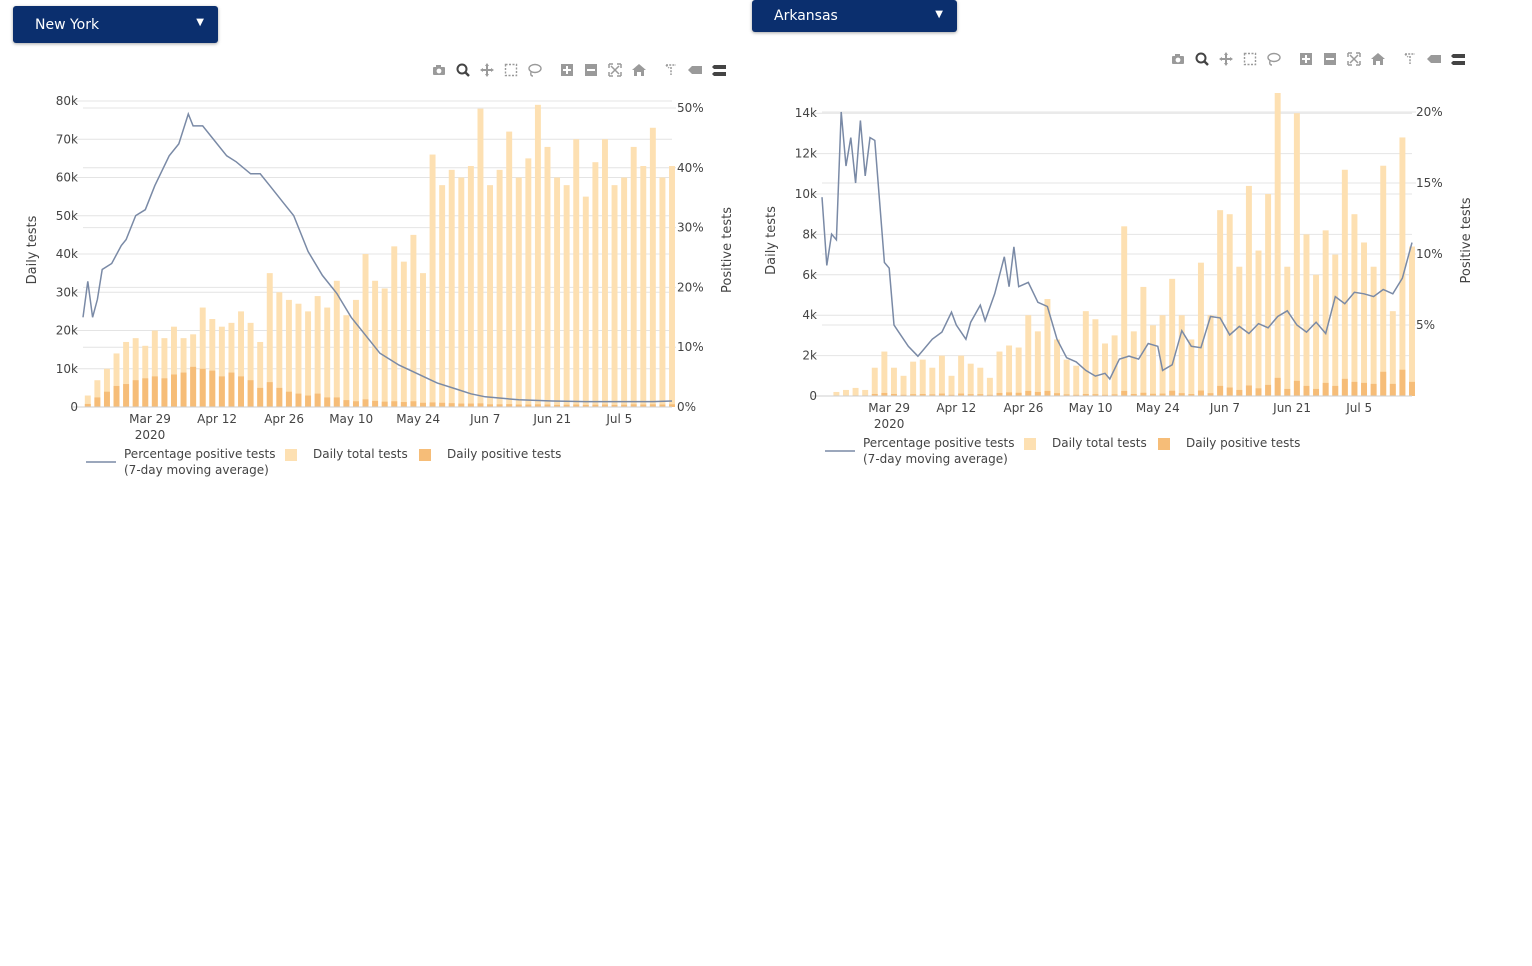 The image size is (1532, 966). I want to click on y2-tick-label: 40%, so click(690, 168).